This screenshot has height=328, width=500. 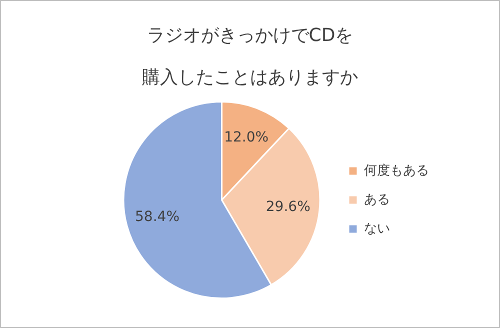 What do you see at coordinates (396, 170) in the screenshot?
I see `legend-label: 何度もある` at bounding box center [396, 170].